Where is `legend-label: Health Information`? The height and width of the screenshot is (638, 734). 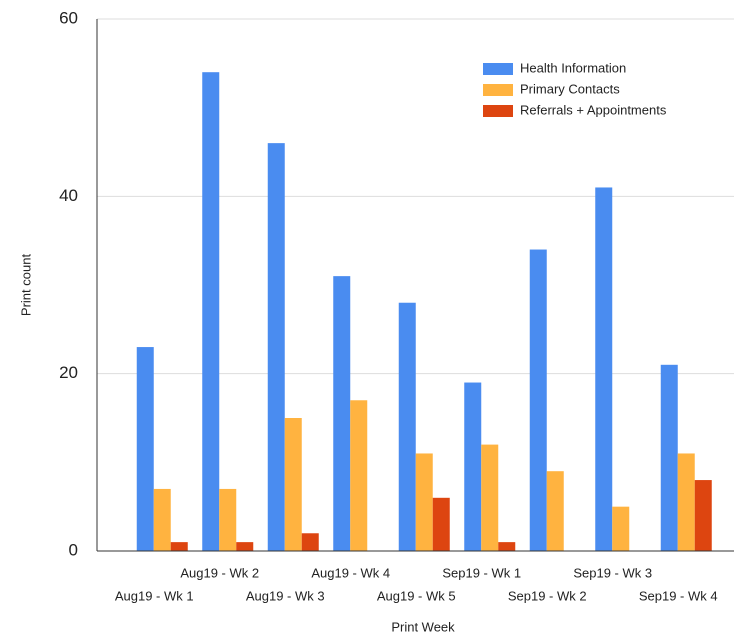
legend-label: Health Information is located at coordinates (573, 67).